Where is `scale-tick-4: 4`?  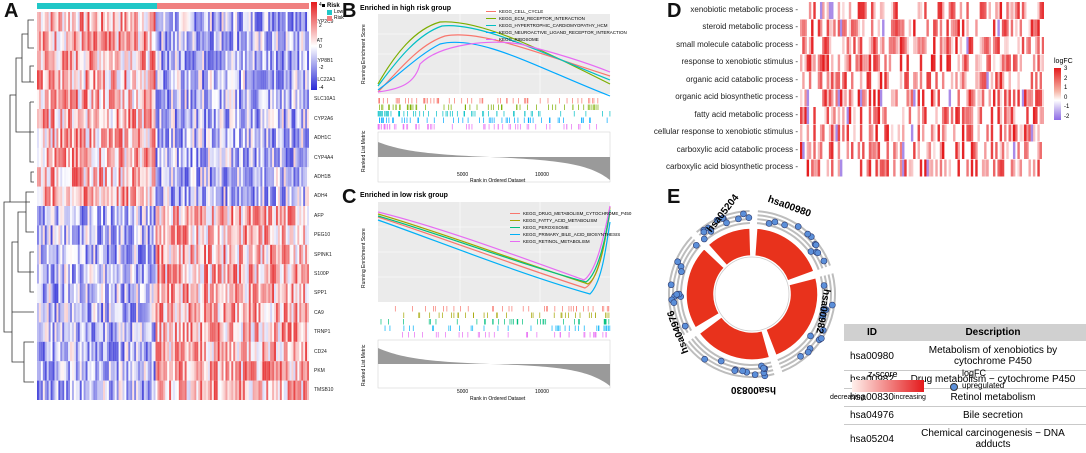 scale-tick-4: 4 is located at coordinates (320, 5).